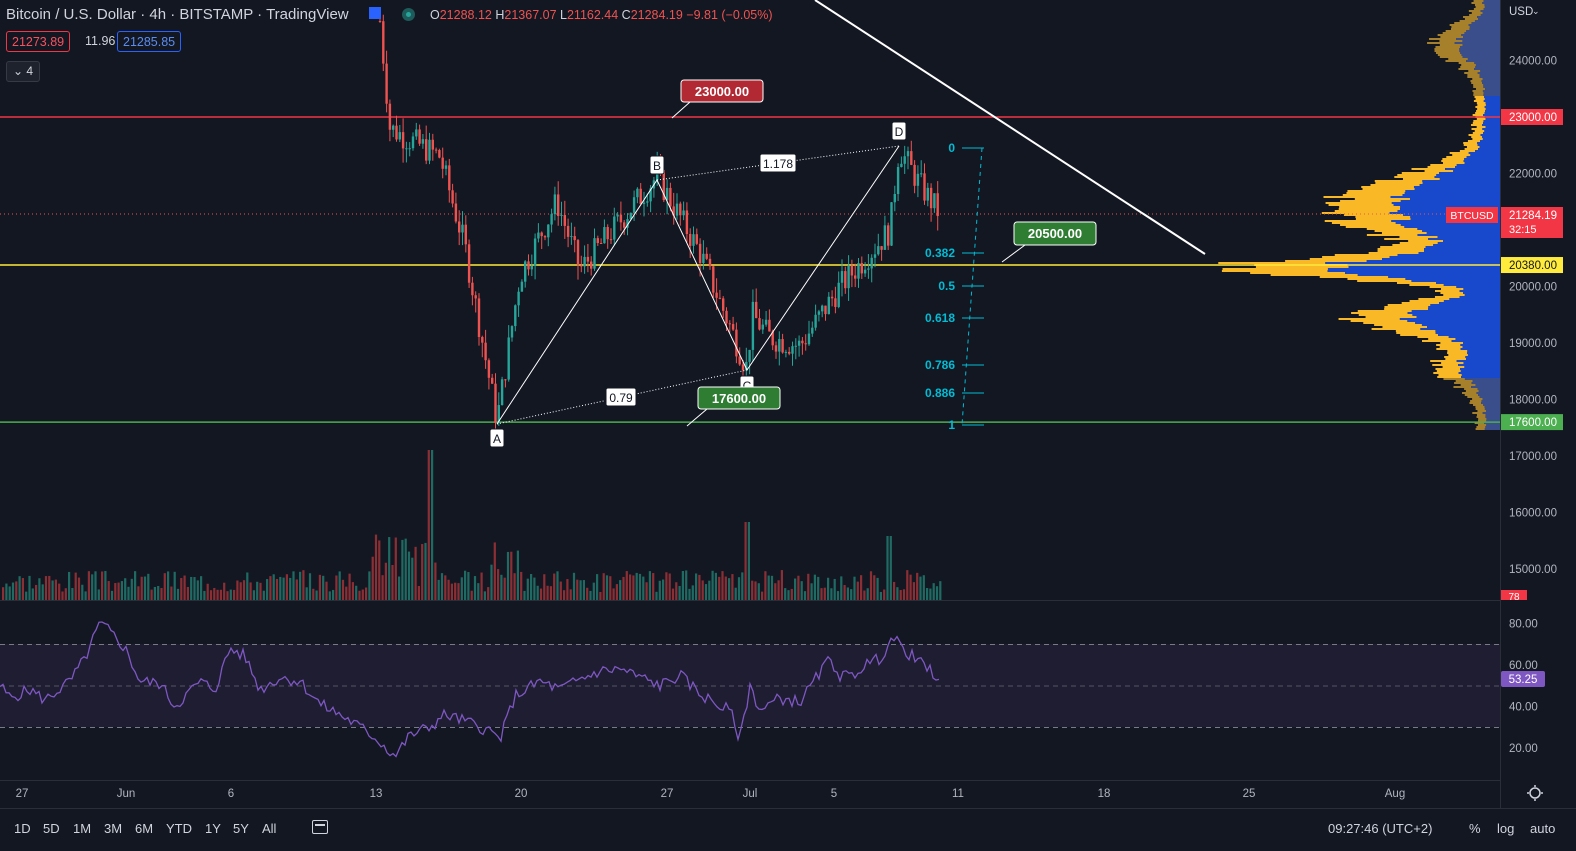 This screenshot has height=851, width=1576. Describe the element at coordinates (113, 828) in the screenshot. I see `range-3m: 3M` at that location.